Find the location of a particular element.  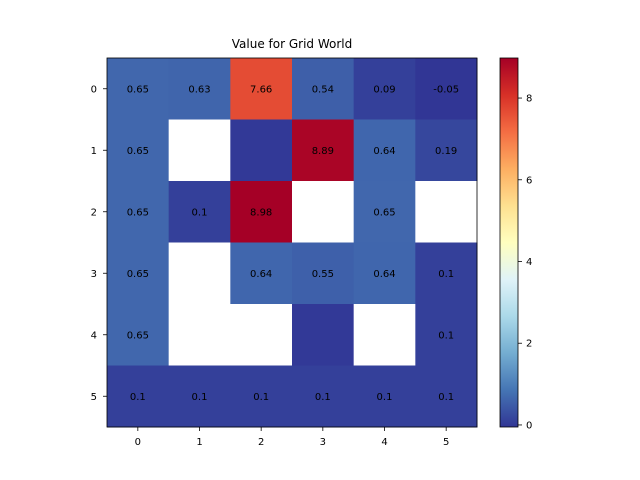

y-tick-label: 1 is located at coordinates (94, 151).